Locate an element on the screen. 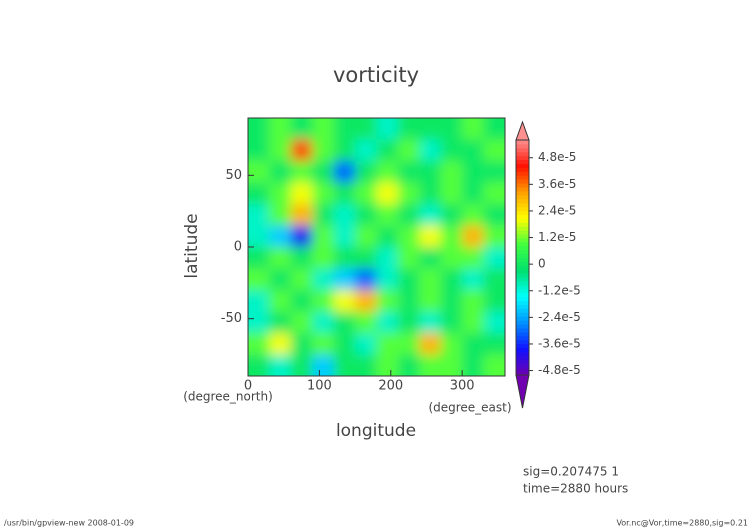  colorbar-tick-label: -1.2e-5 is located at coordinates (559, 290).